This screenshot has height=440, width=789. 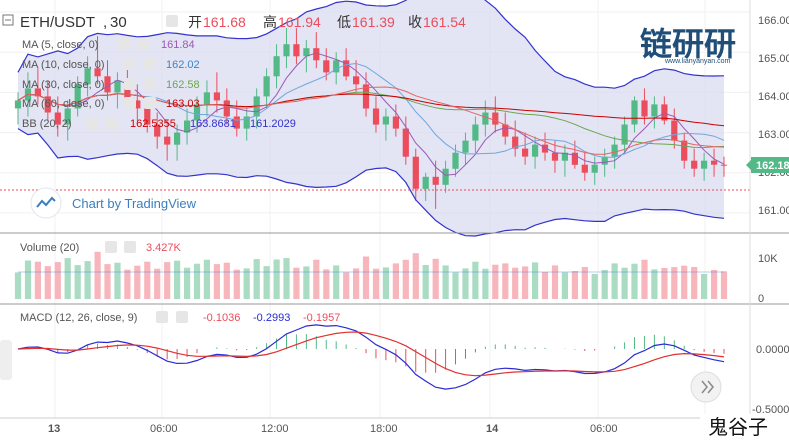 What do you see at coordinates (6, 360) in the screenshot?
I see `left-scroll-handle` at bounding box center [6, 360].